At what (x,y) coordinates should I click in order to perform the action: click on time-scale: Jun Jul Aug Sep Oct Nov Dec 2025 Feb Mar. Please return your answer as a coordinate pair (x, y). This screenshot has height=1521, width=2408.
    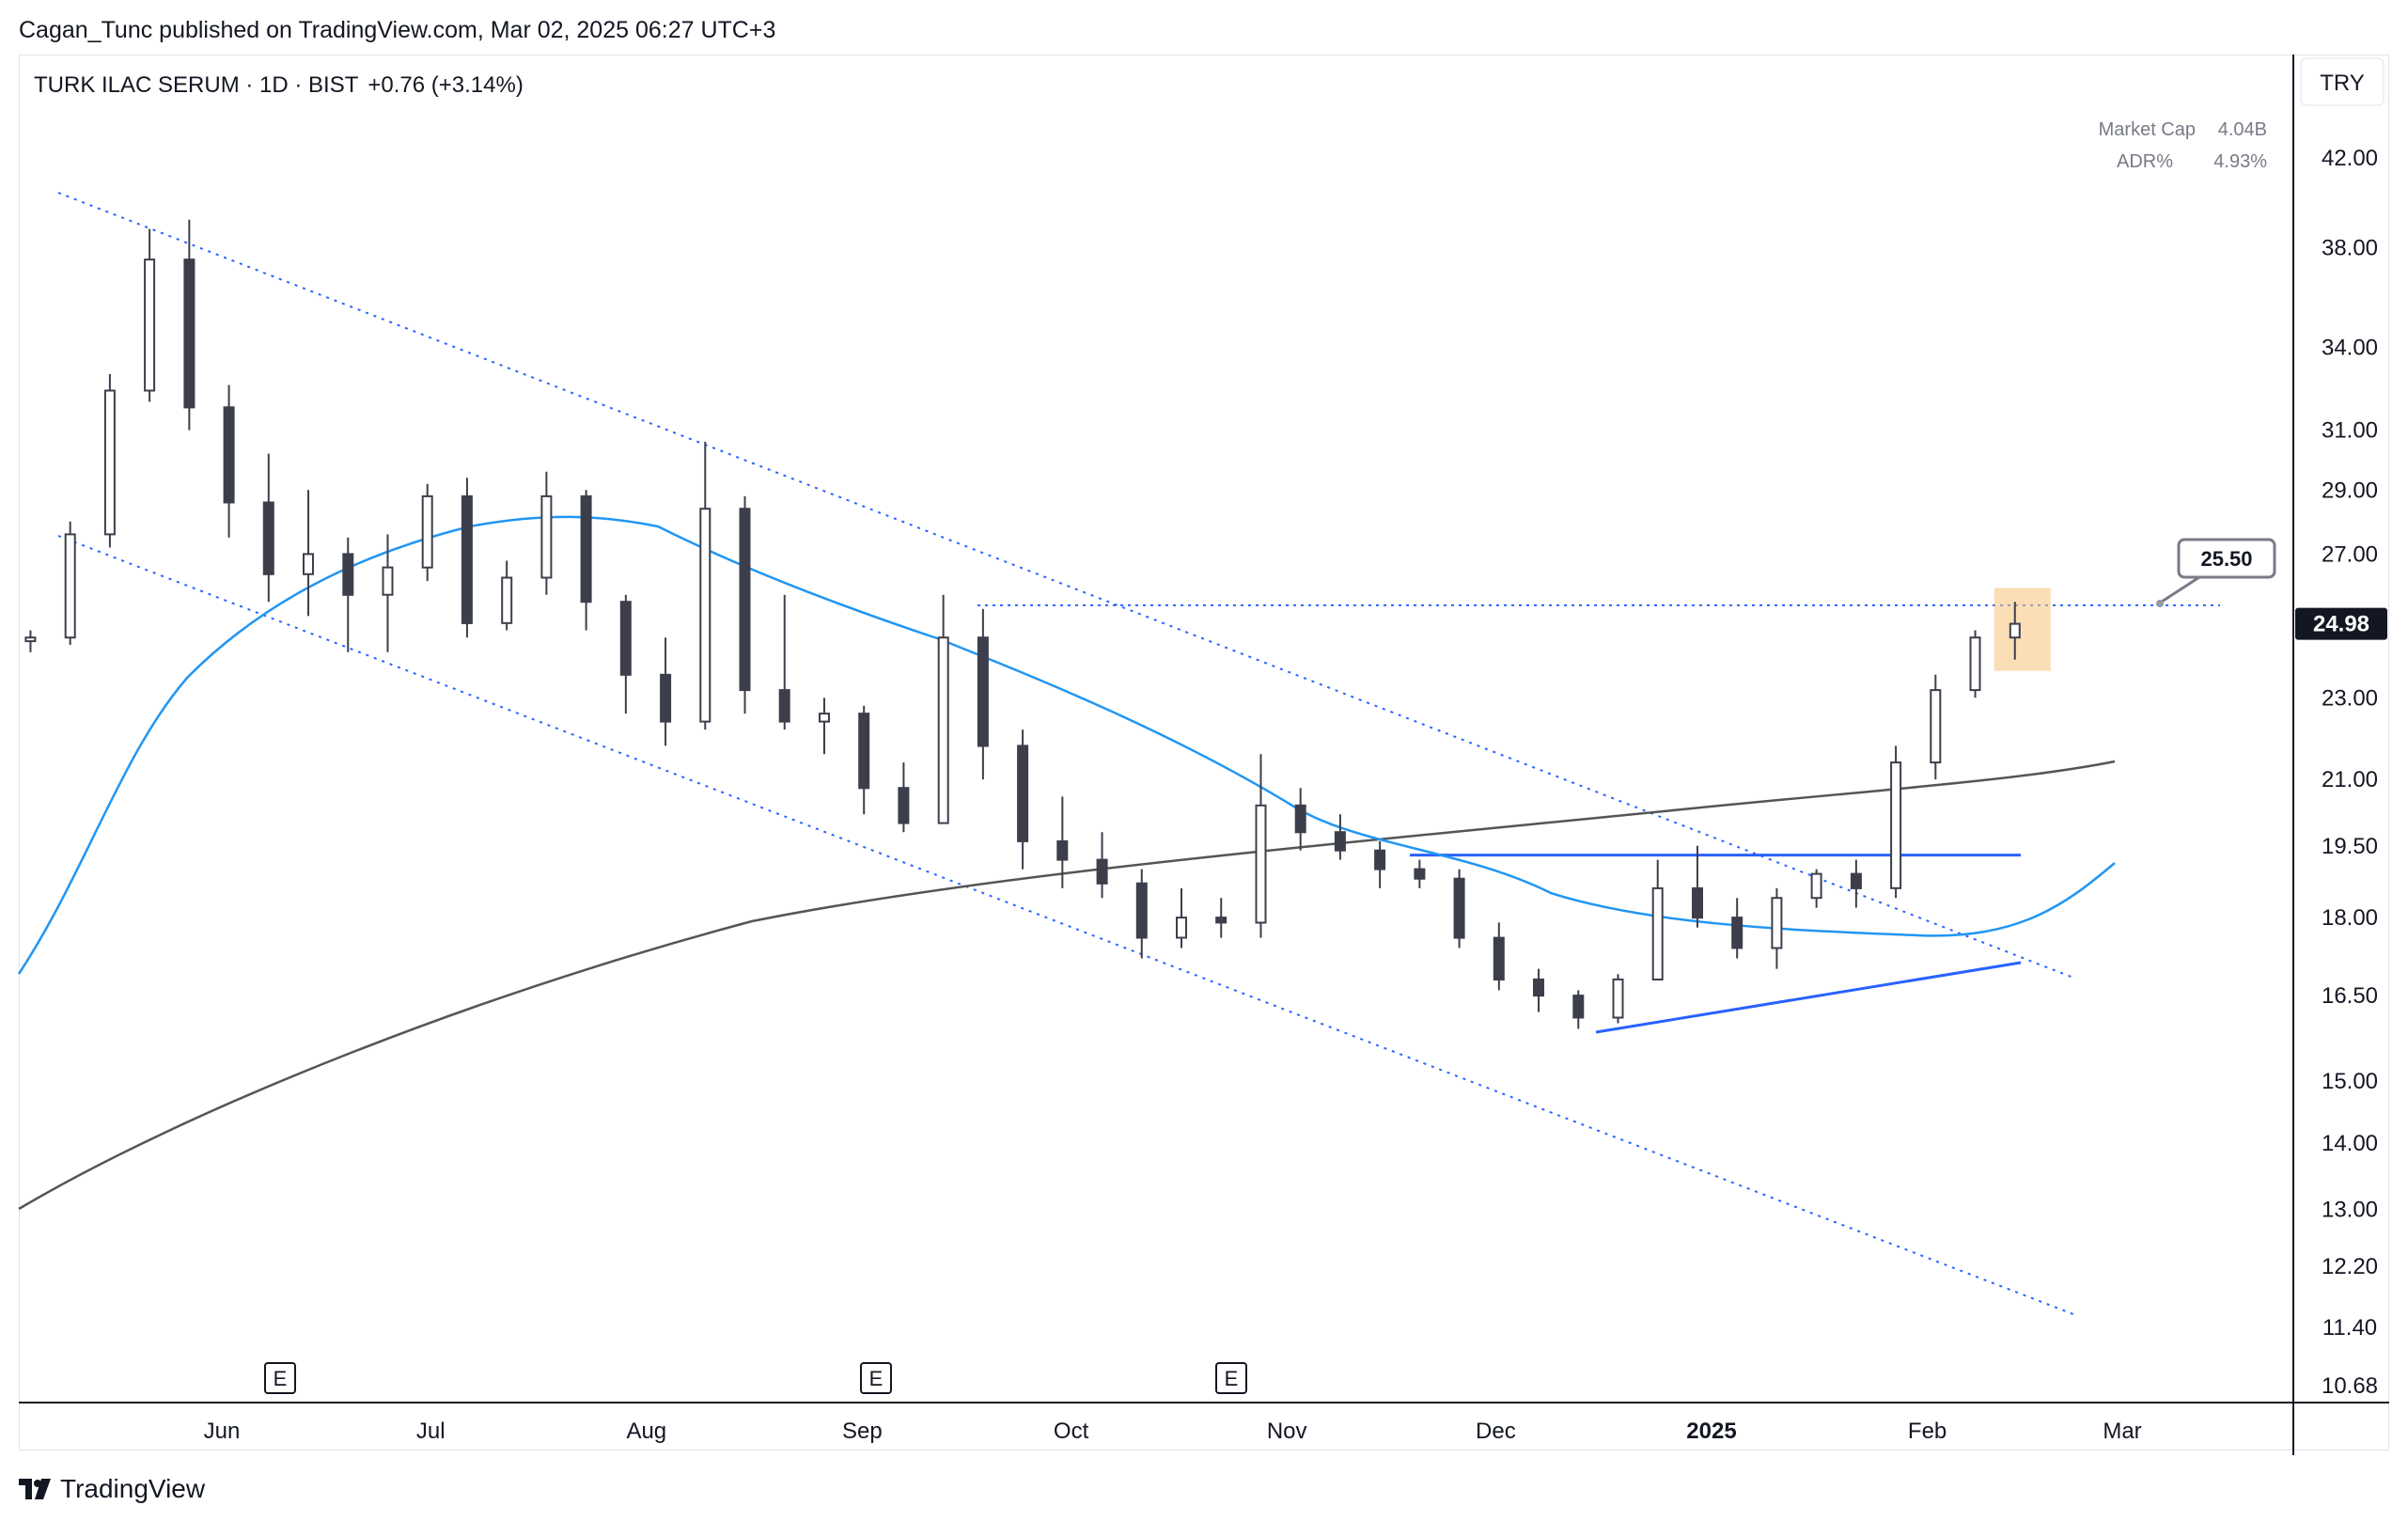
    Looking at the image, I should click on (1173, 1431).